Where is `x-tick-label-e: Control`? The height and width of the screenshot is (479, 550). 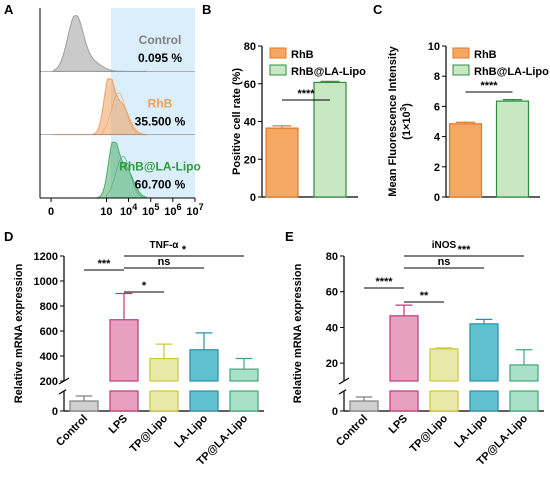 x-tick-label-e: Control is located at coordinates (352, 431).